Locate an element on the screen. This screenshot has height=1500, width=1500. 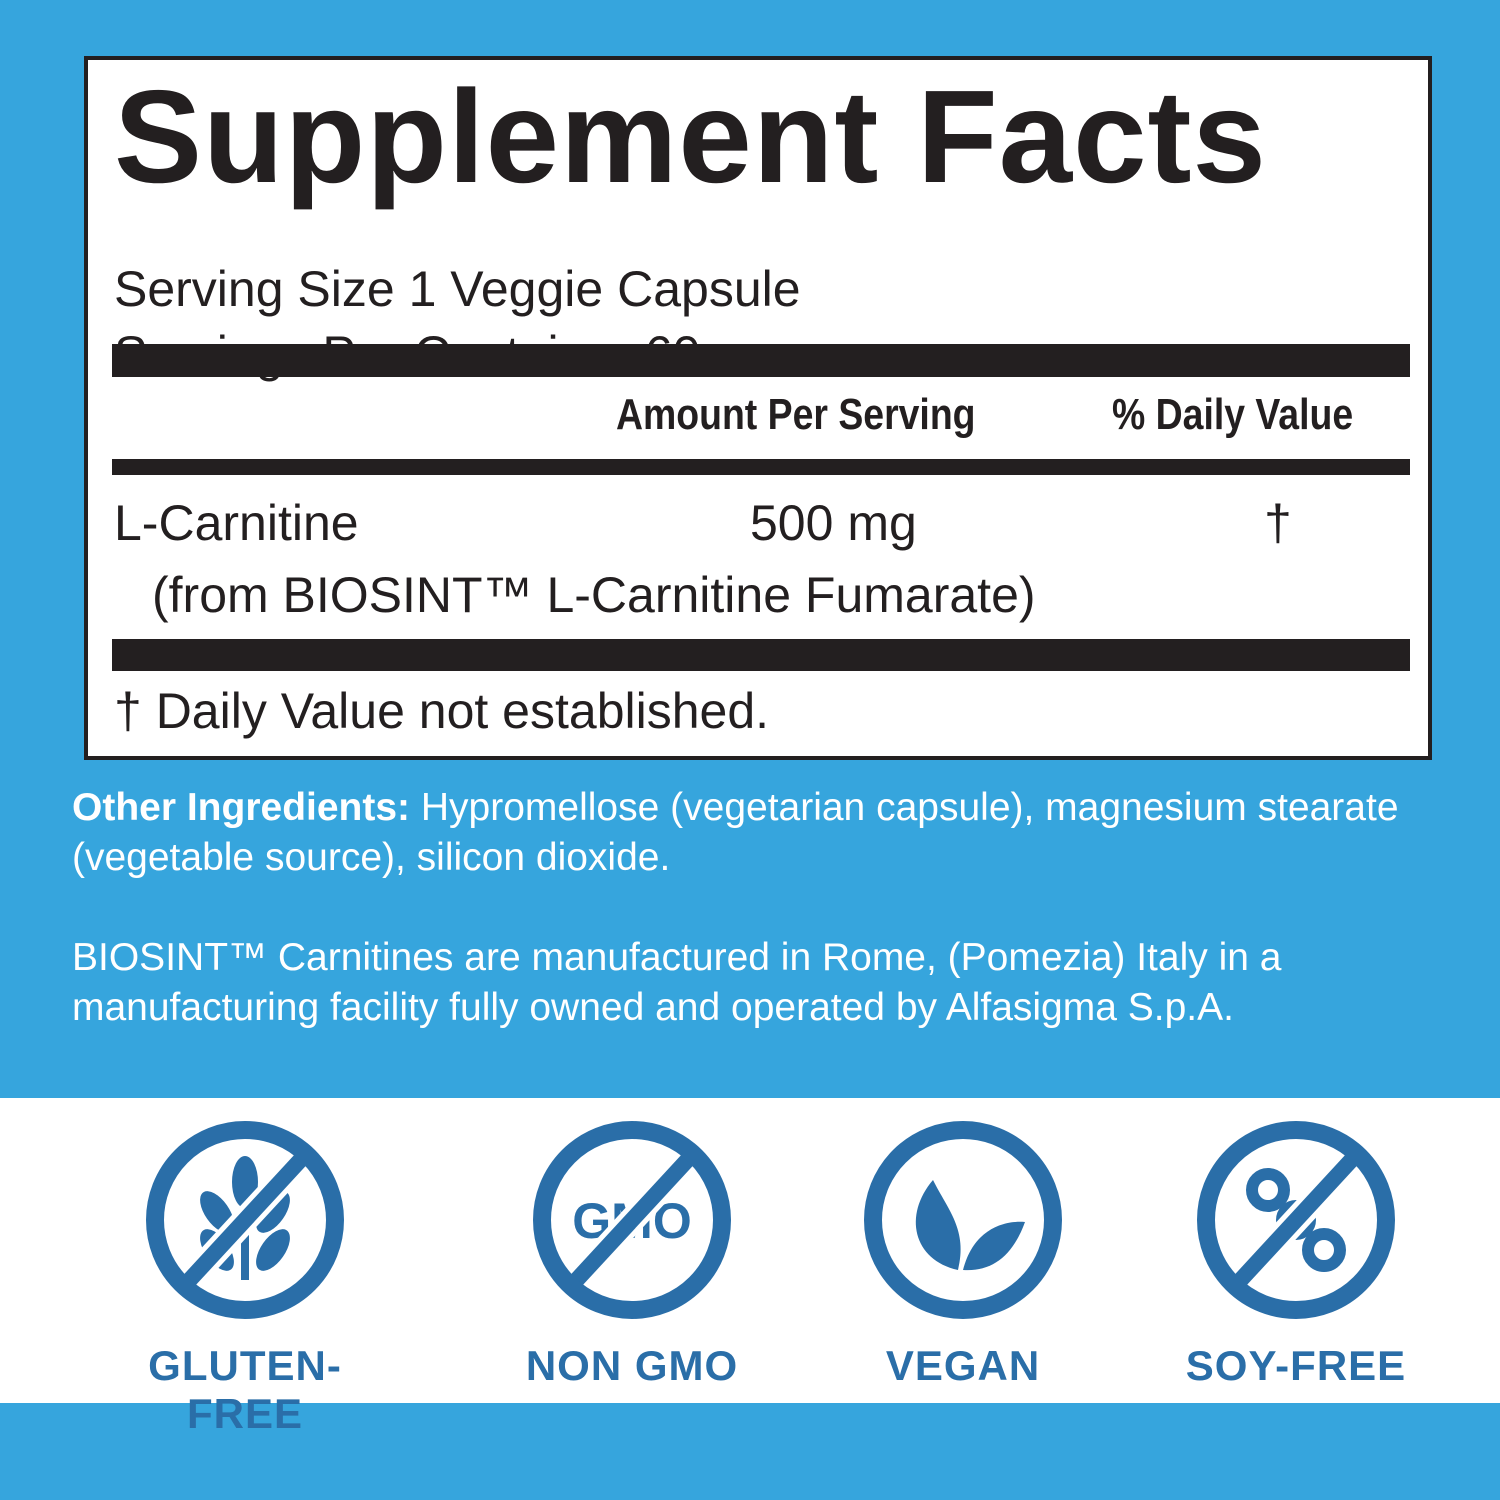
leaves-icon is located at coordinates (963, 1220).